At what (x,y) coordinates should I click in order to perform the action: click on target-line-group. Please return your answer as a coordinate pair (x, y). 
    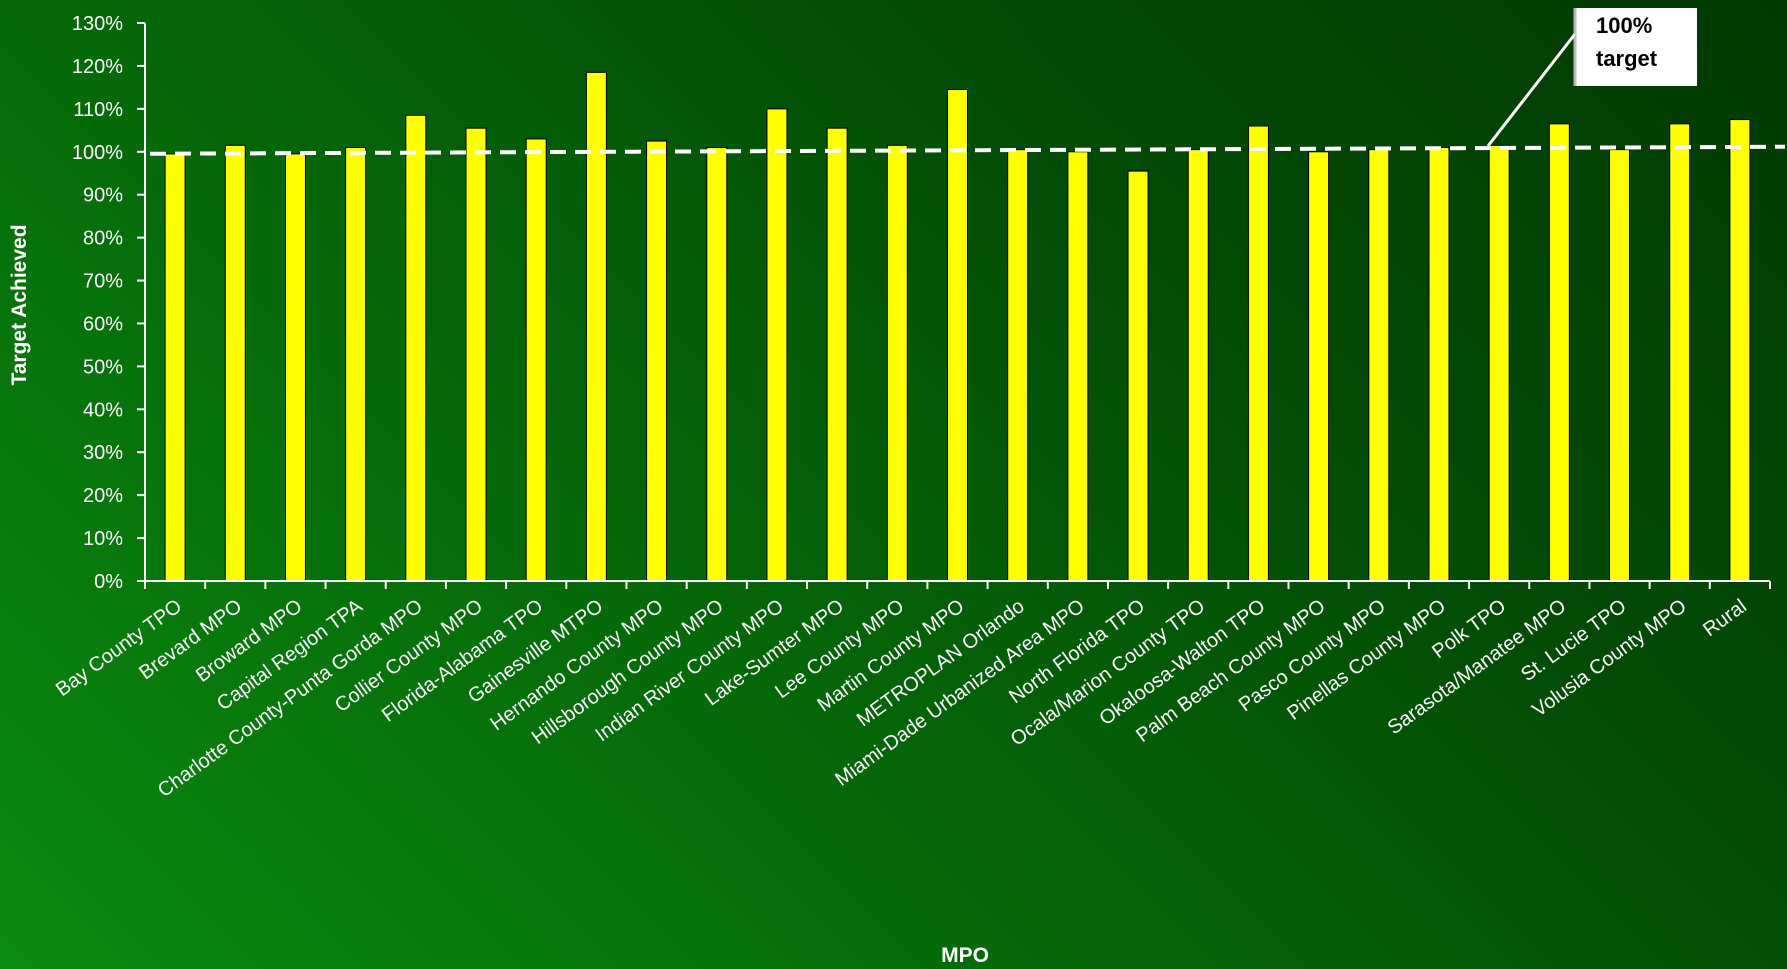
    Looking at the image, I should click on (967, 150).